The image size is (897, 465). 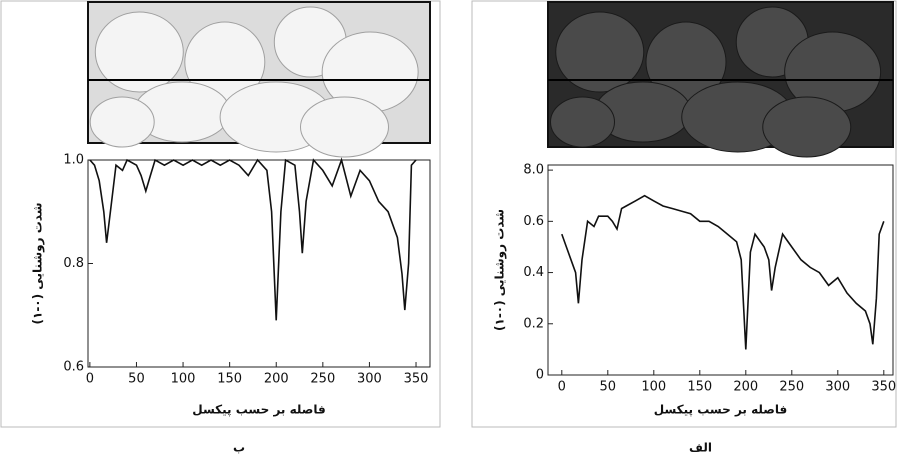 I want to click on y-tick-label: 0, so click(x=540, y=375).